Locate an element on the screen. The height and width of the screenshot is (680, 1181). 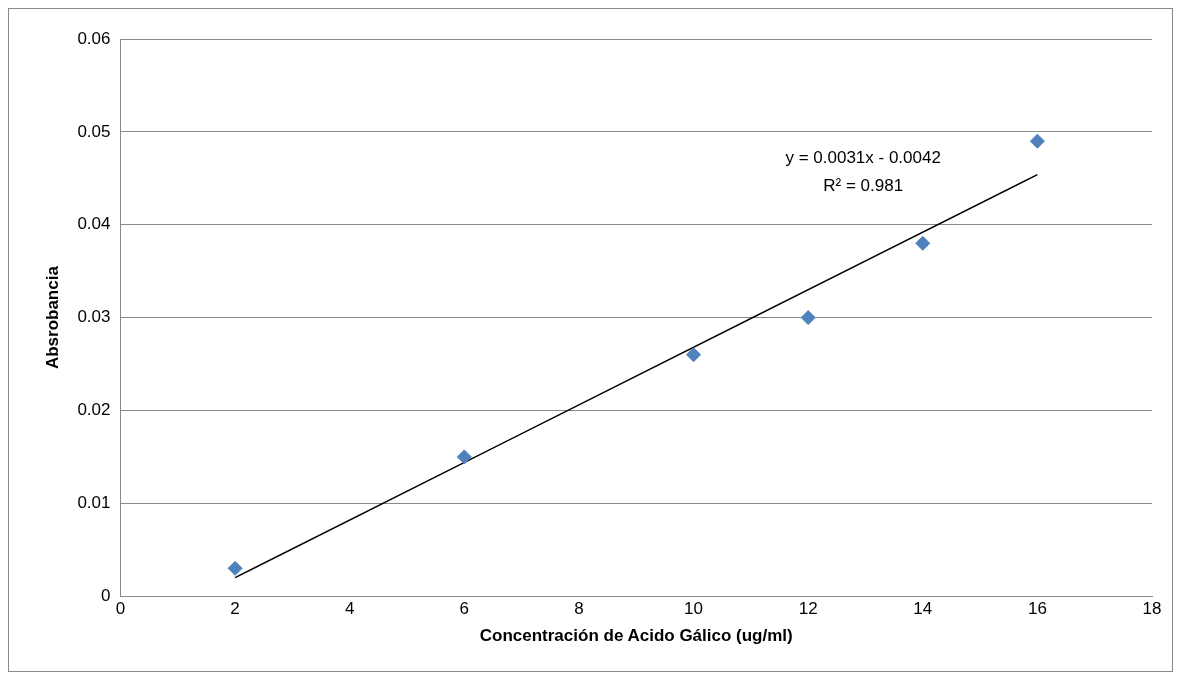
x-tick-label: 14 is located at coordinates (923, 609).